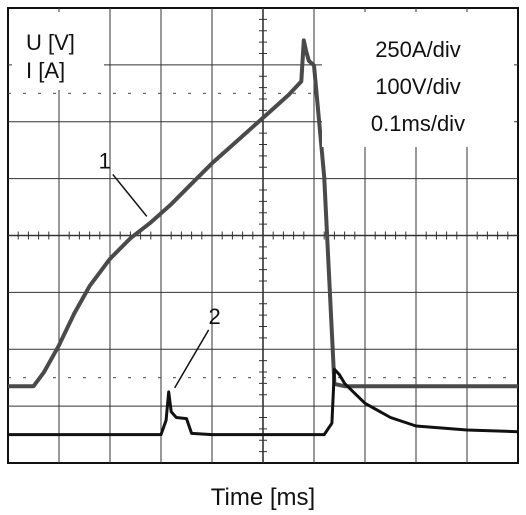  What do you see at coordinates (418, 49) in the screenshot?
I see `scale-current: 250A/div` at bounding box center [418, 49].